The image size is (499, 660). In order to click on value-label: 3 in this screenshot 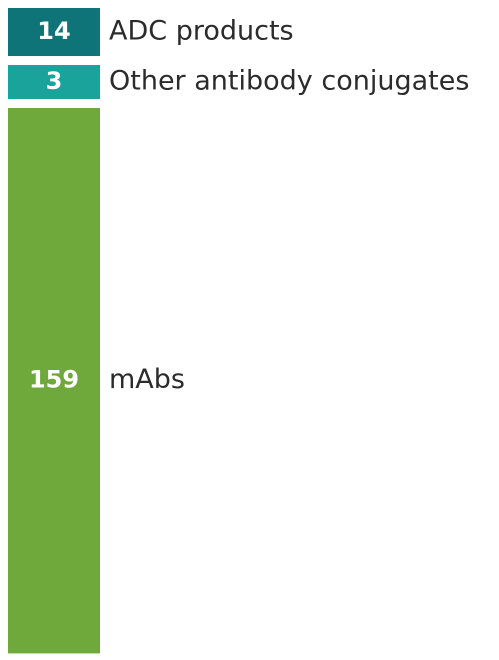, I will do `click(54, 81)`.